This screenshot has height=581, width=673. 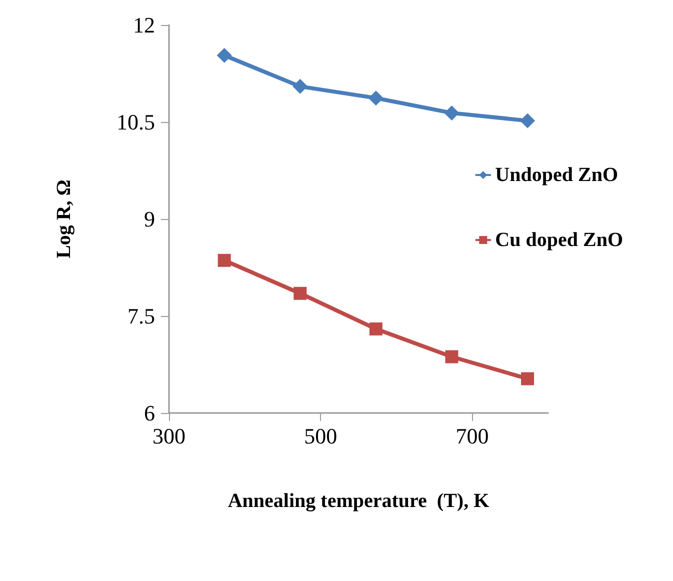 I want to click on legend-label: Undoped ZnO, so click(x=556, y=175).